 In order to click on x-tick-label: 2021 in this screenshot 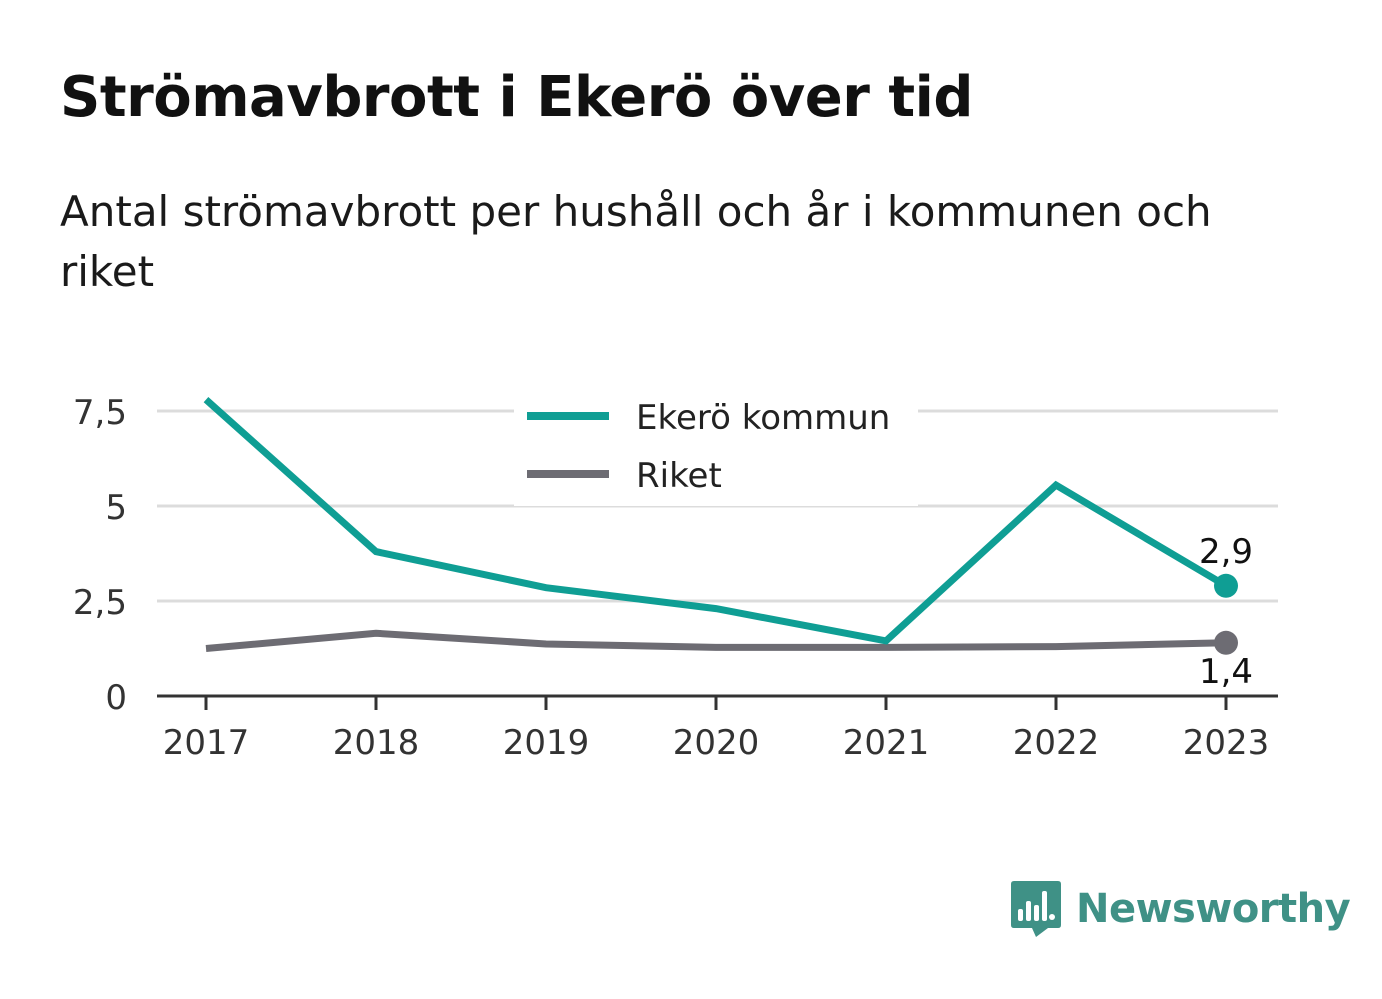, I will do `click(886, 743)`.